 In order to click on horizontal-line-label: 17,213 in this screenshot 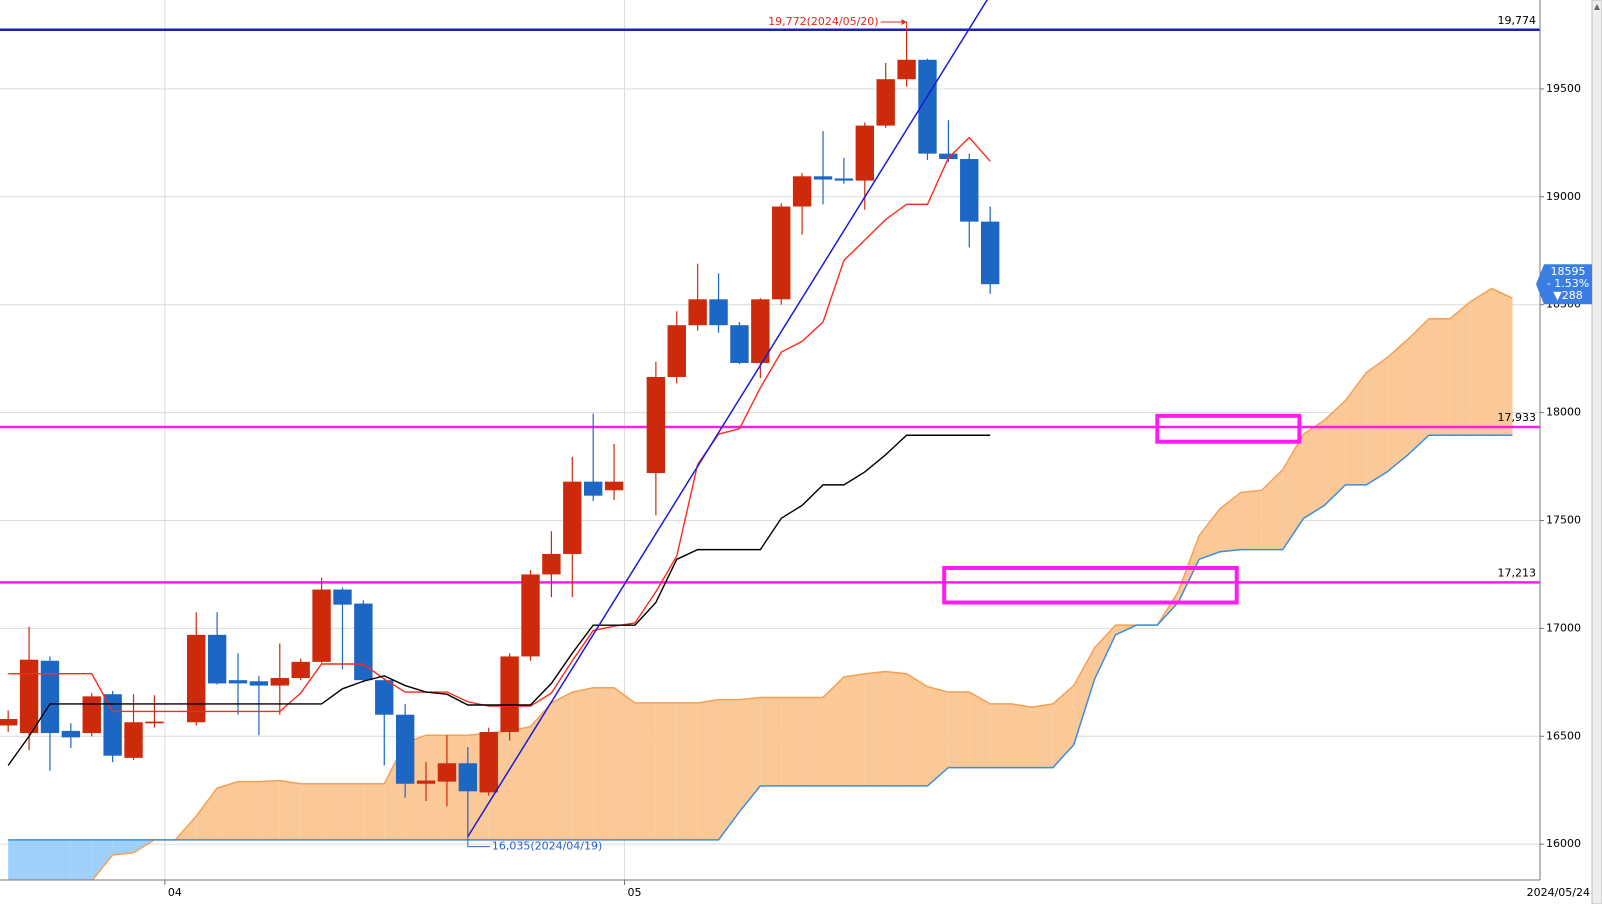, I will do `click(1517, 572)`.